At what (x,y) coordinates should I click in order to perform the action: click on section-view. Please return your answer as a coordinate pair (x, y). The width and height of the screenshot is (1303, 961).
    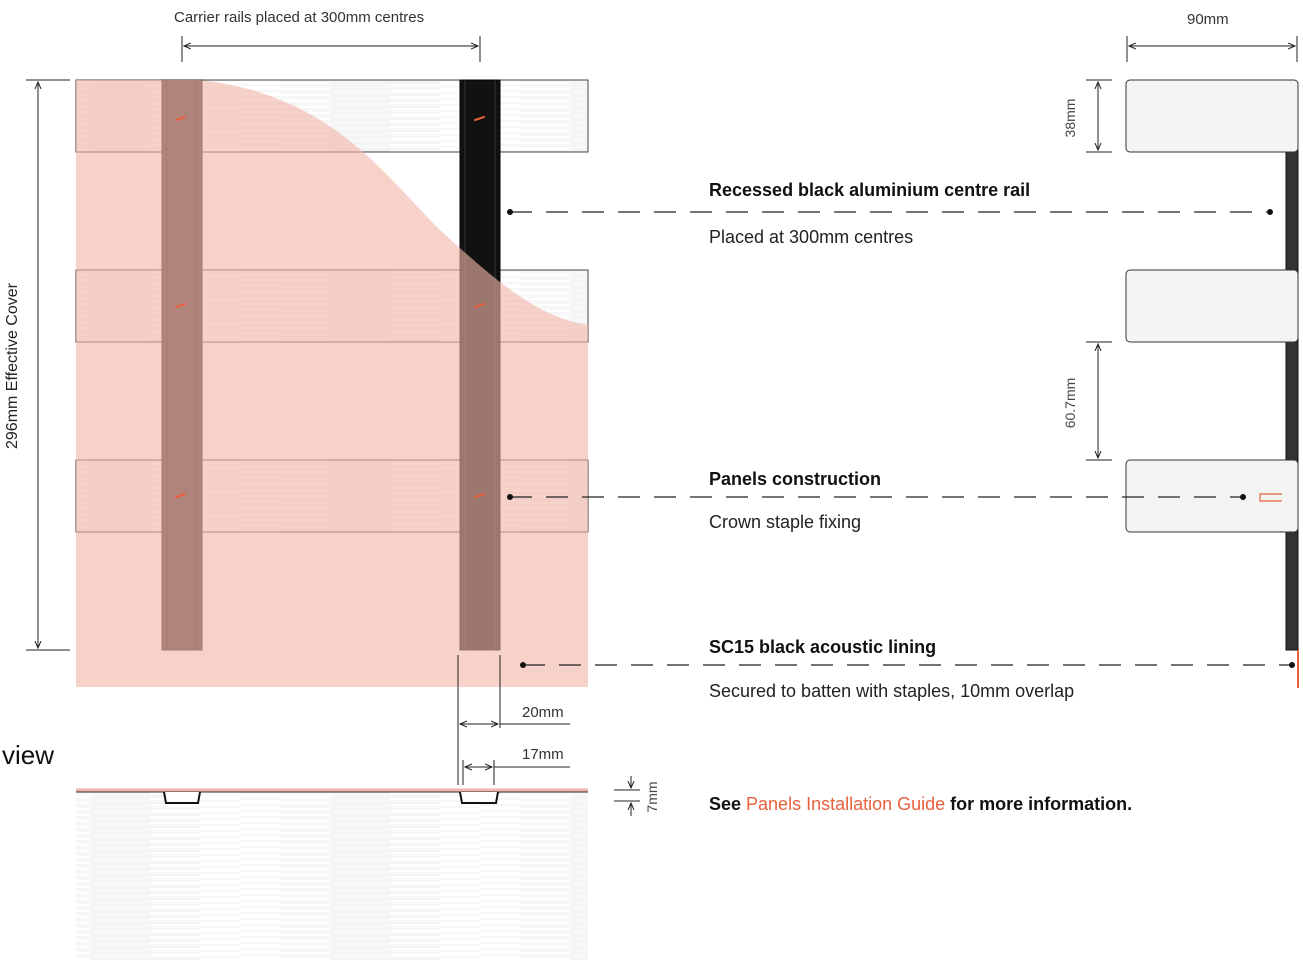
    Looking at the image, I should click on (358, 868).